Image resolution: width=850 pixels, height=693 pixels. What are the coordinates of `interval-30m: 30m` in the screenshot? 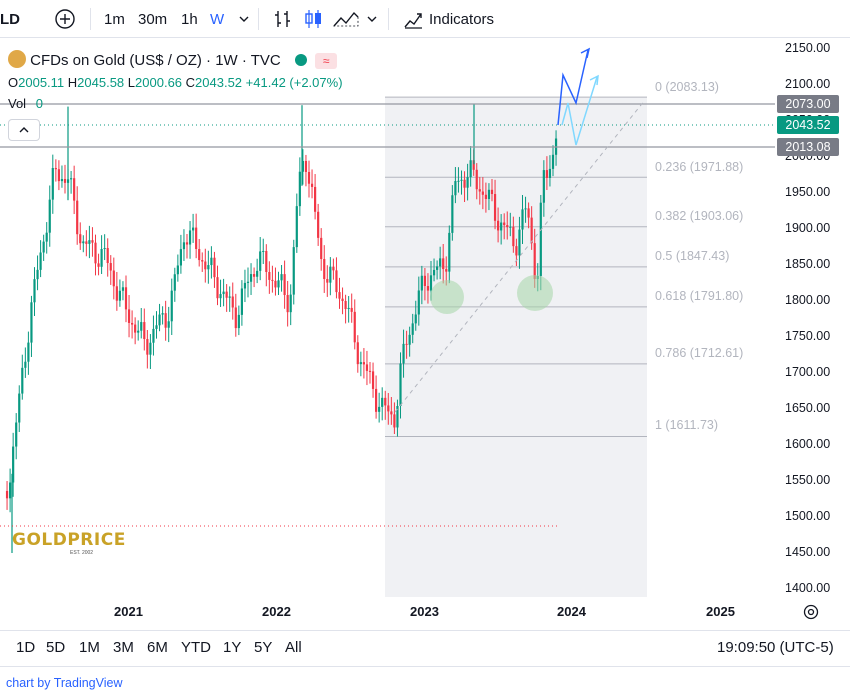 It's located at (153, 19).